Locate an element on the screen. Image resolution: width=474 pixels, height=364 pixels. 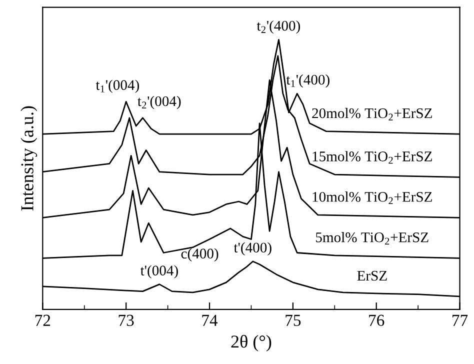
annotation: t$_{1}$'(004) is located at coordinates (117, 86).